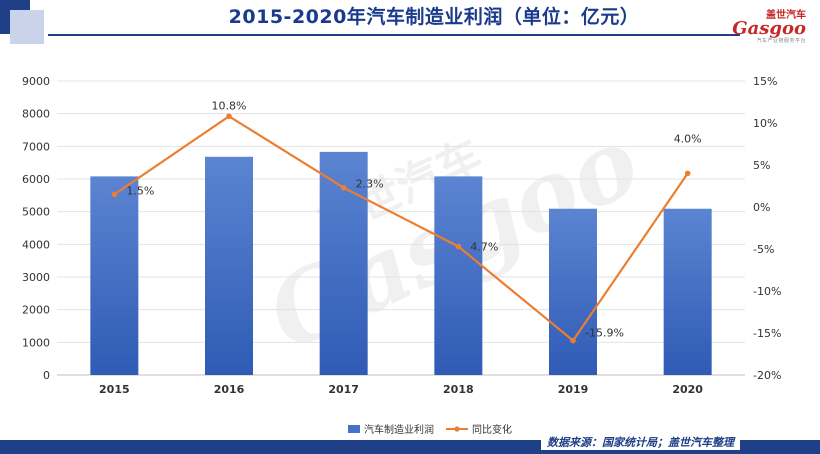 The height and width of the screenshot is (454, 820). What do you see at coordinates (767, 333) in the screenshot?
I see `y-right-tick-label: -15%` at bounding box center [767, 333].